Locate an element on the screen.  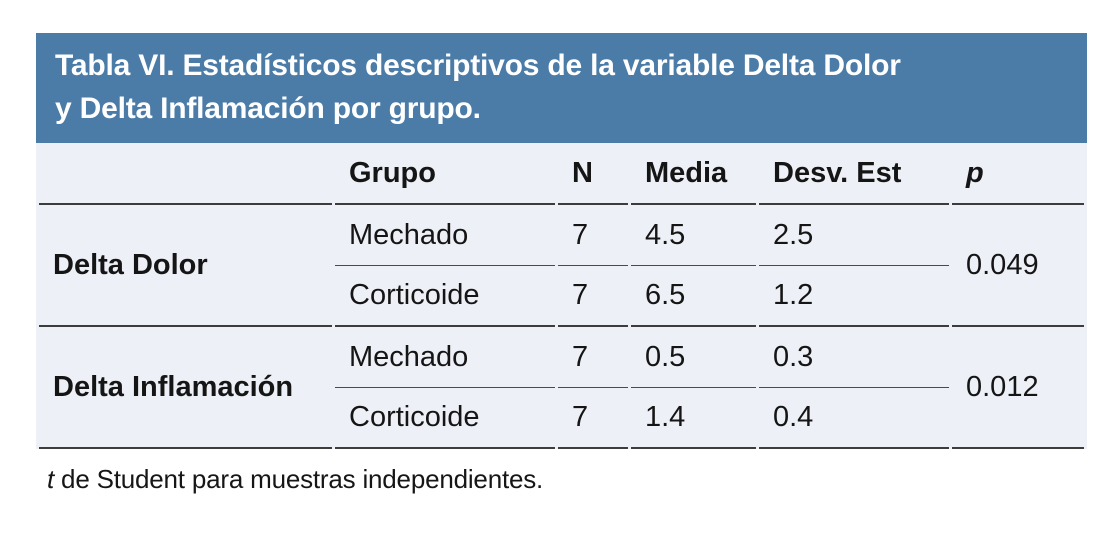
column-header-row: Grupo N Media Desv. Est p is located at coordinates (561, 174).